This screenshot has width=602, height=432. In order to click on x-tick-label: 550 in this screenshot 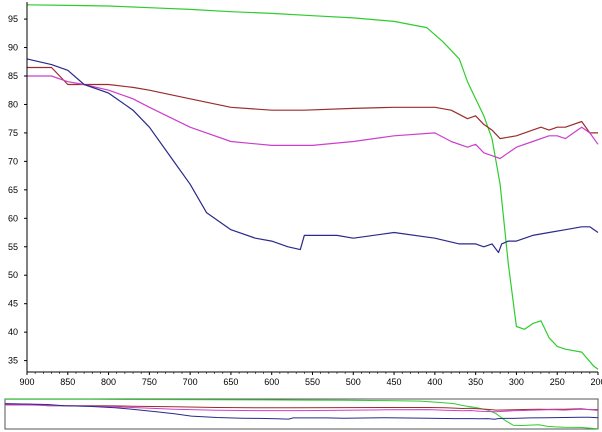, I will do `click(312, 382)`.